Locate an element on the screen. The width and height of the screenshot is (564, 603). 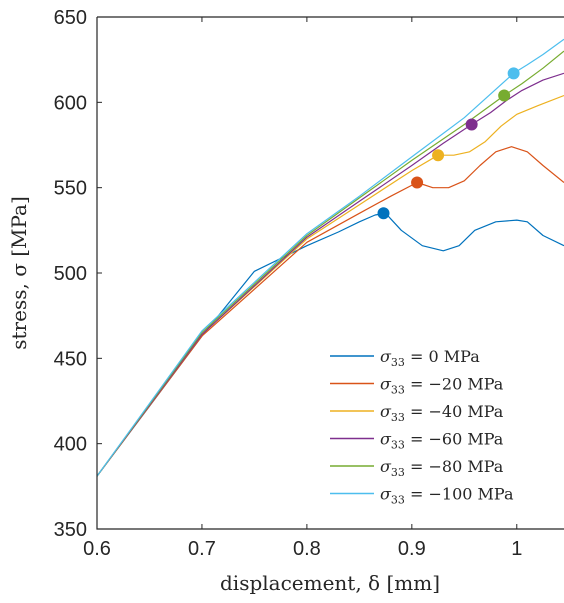
legend-entry-3: σ33 = −60 MPa is located at coordinates (442, 441).